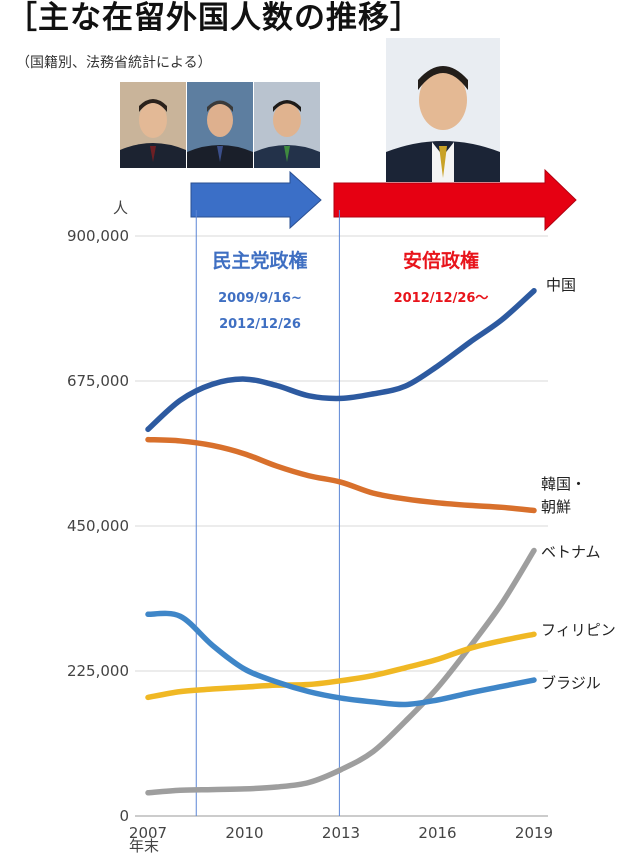 The width and height of the screenshot is (640, 854). What do you see at coordinates (441, 298) in the screenshot?
I see `abe-era-period: 2012/12/26～` at bounding box center [441, 298].